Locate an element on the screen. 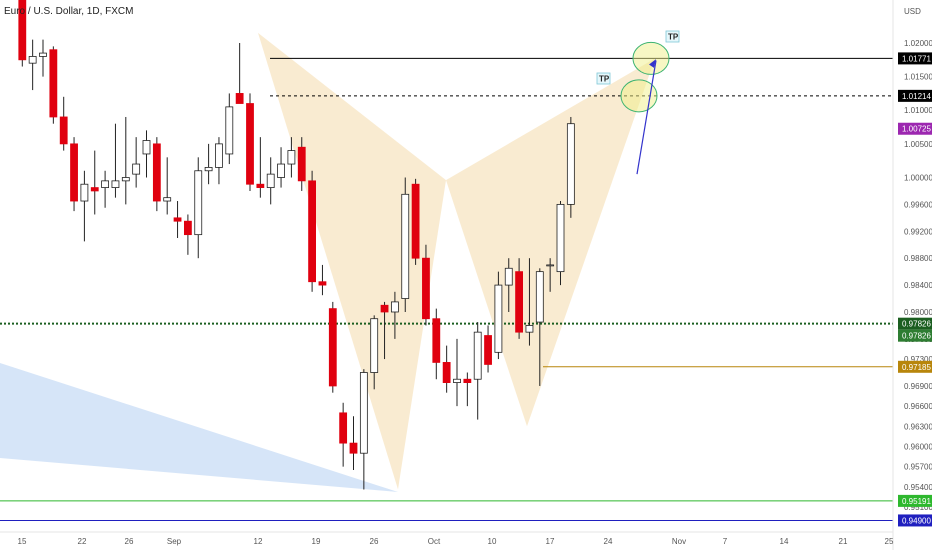 This screenshot has height=550, width=932. price-tick-label: 0.95700 is located at coordinates (918, 467).